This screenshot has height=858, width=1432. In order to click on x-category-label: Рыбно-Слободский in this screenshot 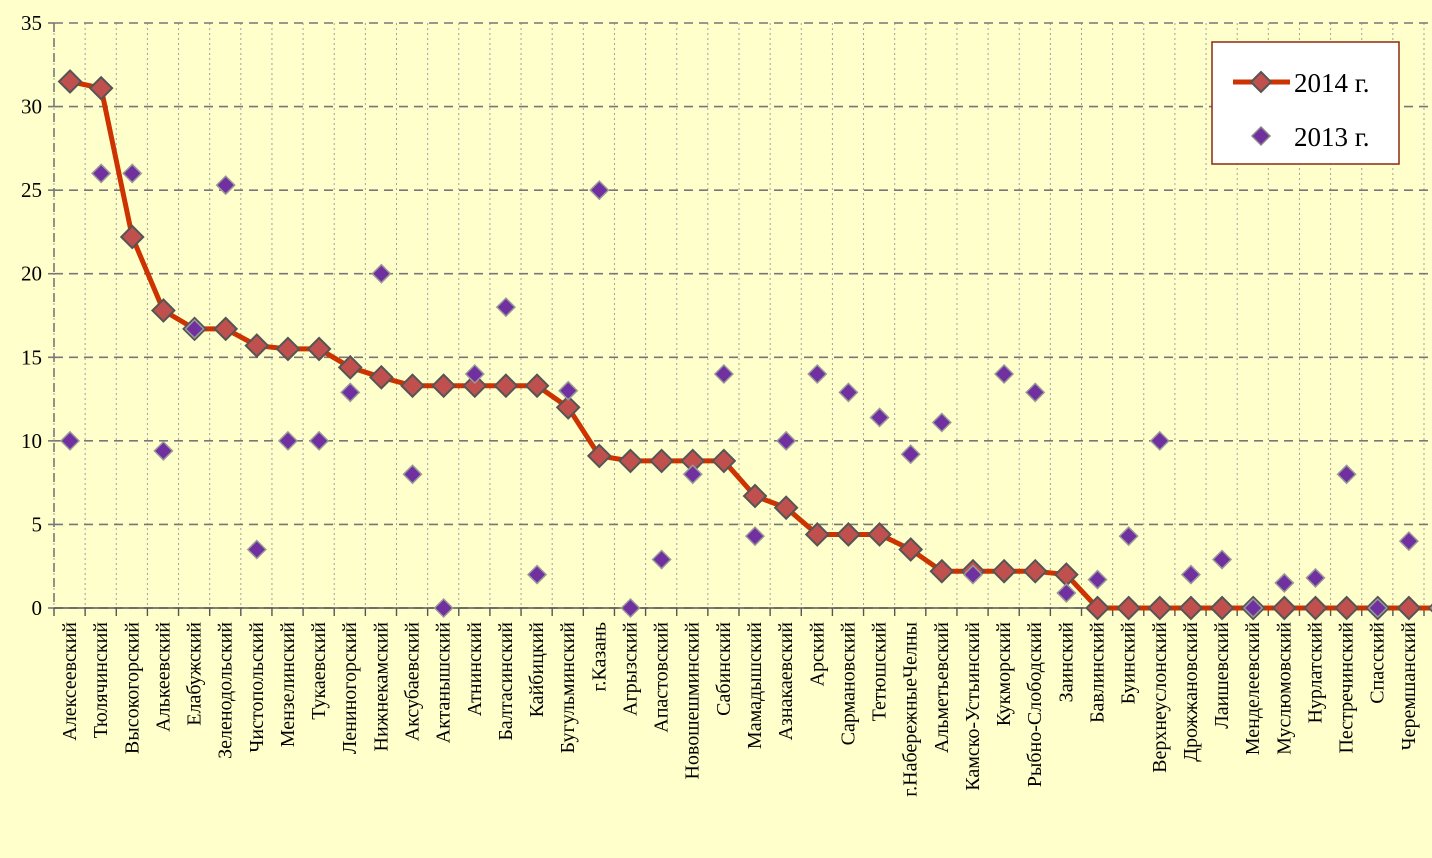, I will do `click(1035, 704)`.